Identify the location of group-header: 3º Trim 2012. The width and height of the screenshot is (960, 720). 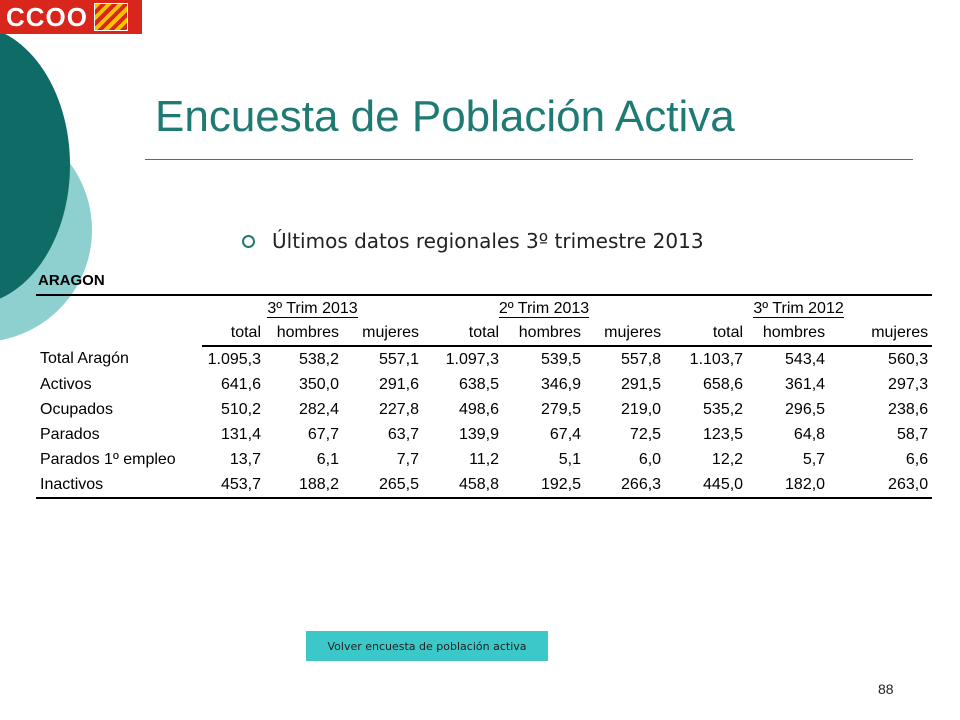
(798, 308).